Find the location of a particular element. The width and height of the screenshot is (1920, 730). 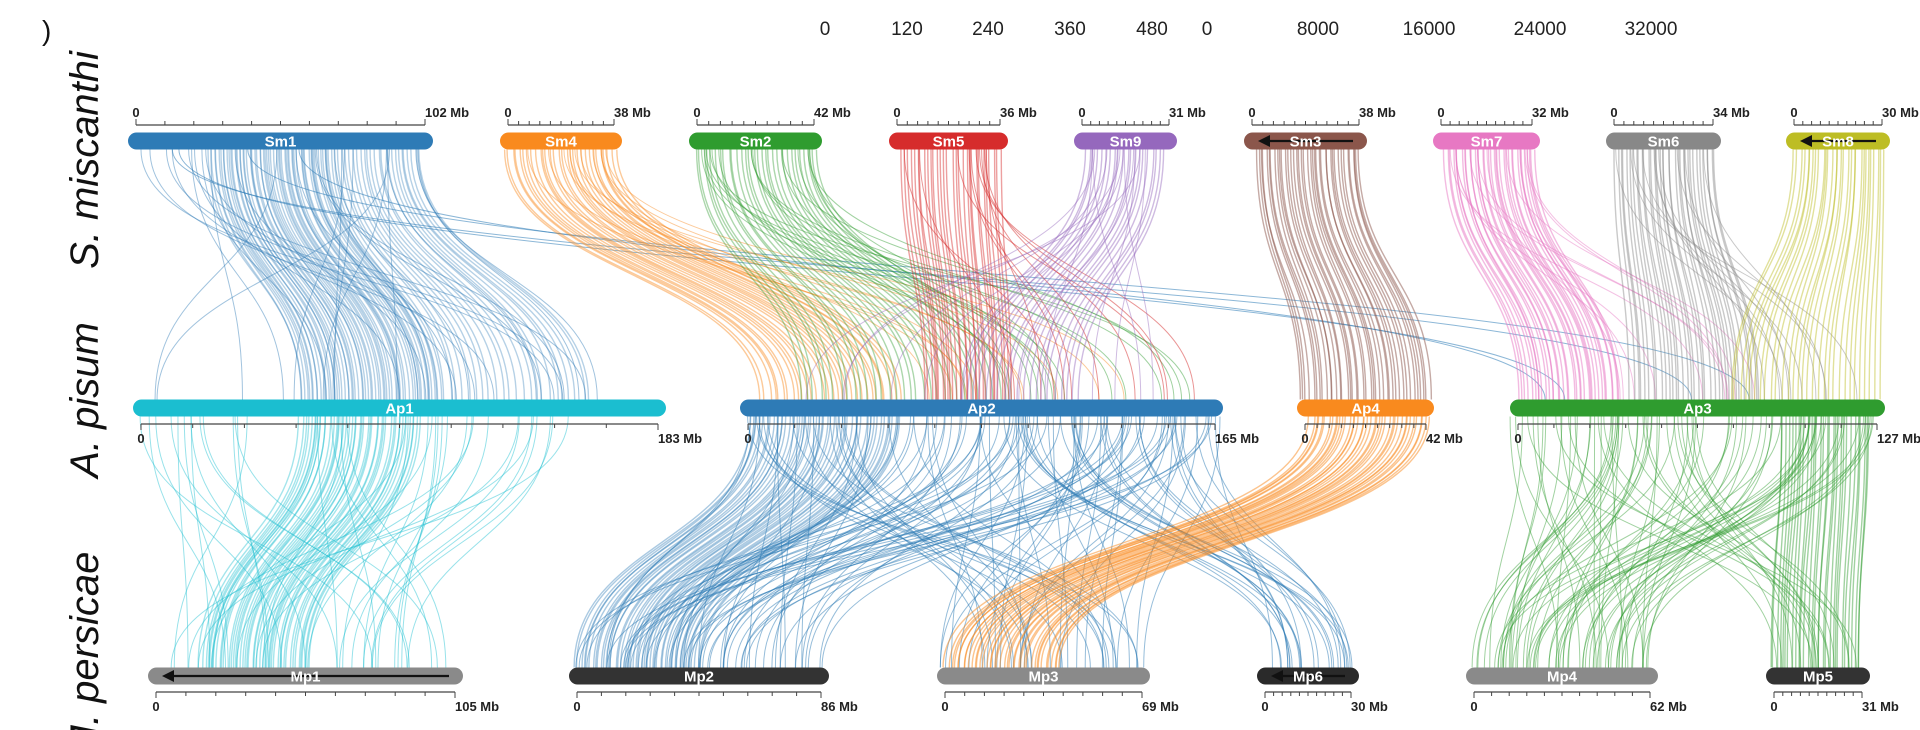

chromosome-bar-mp3 is located at coordinates (1043, 676).